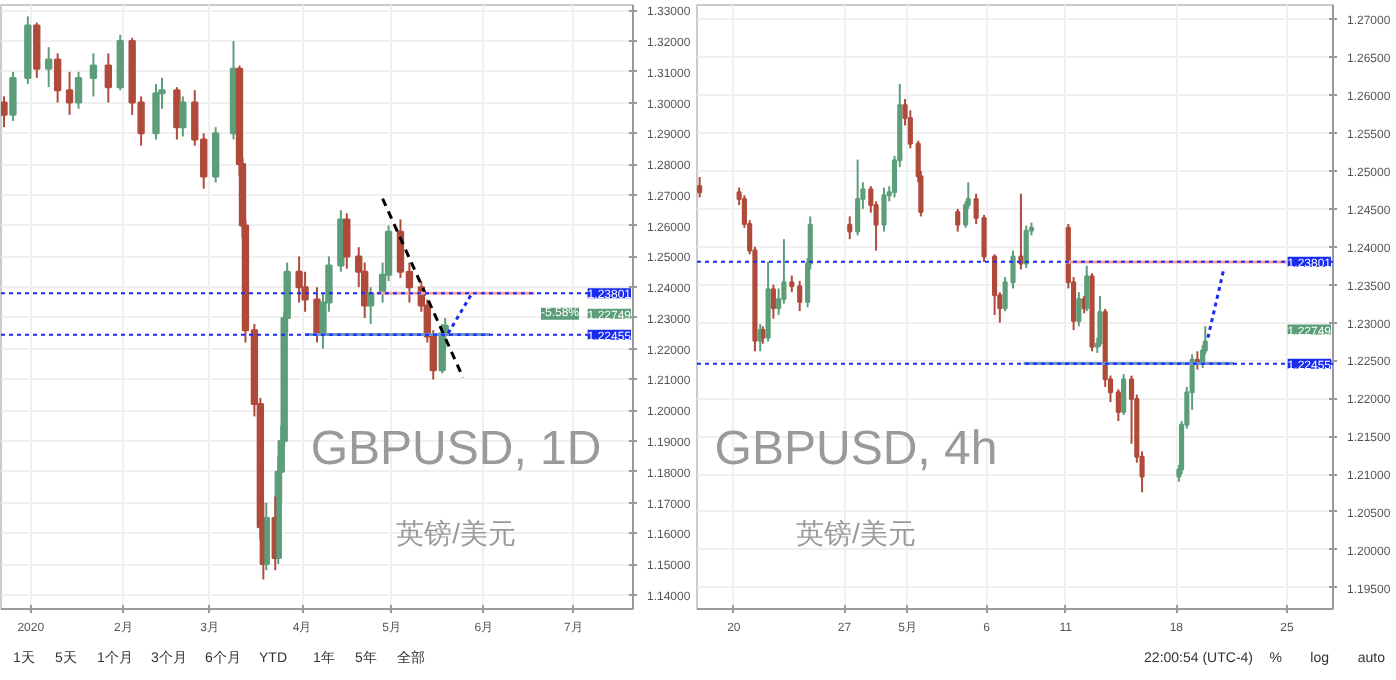  I want to click on annotation: GBPUSD, 4h, so click(856, 449).